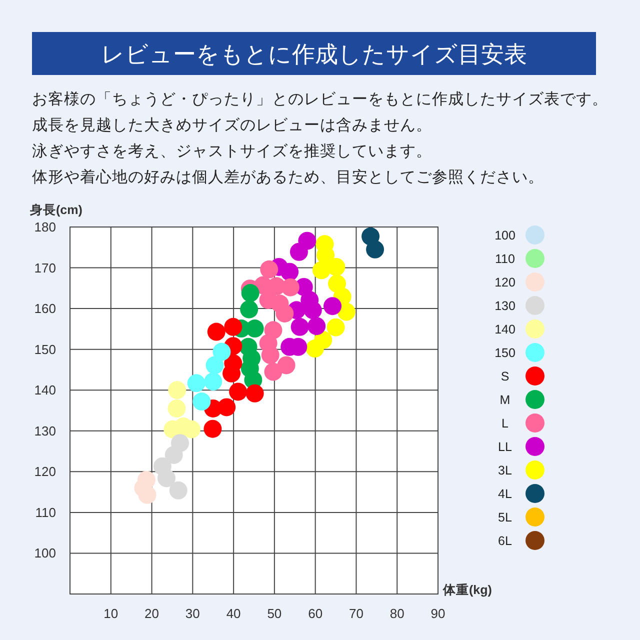 Image resolution: width=640 pixels, height=640 pixels. What do you see at coordinates (320, 99) in the screenshot?
I see `annotation: お客様の「ちょうど・ぴったり」とのレビューをもとに作成したサイズ表です。` at bounding box center [320, 99].